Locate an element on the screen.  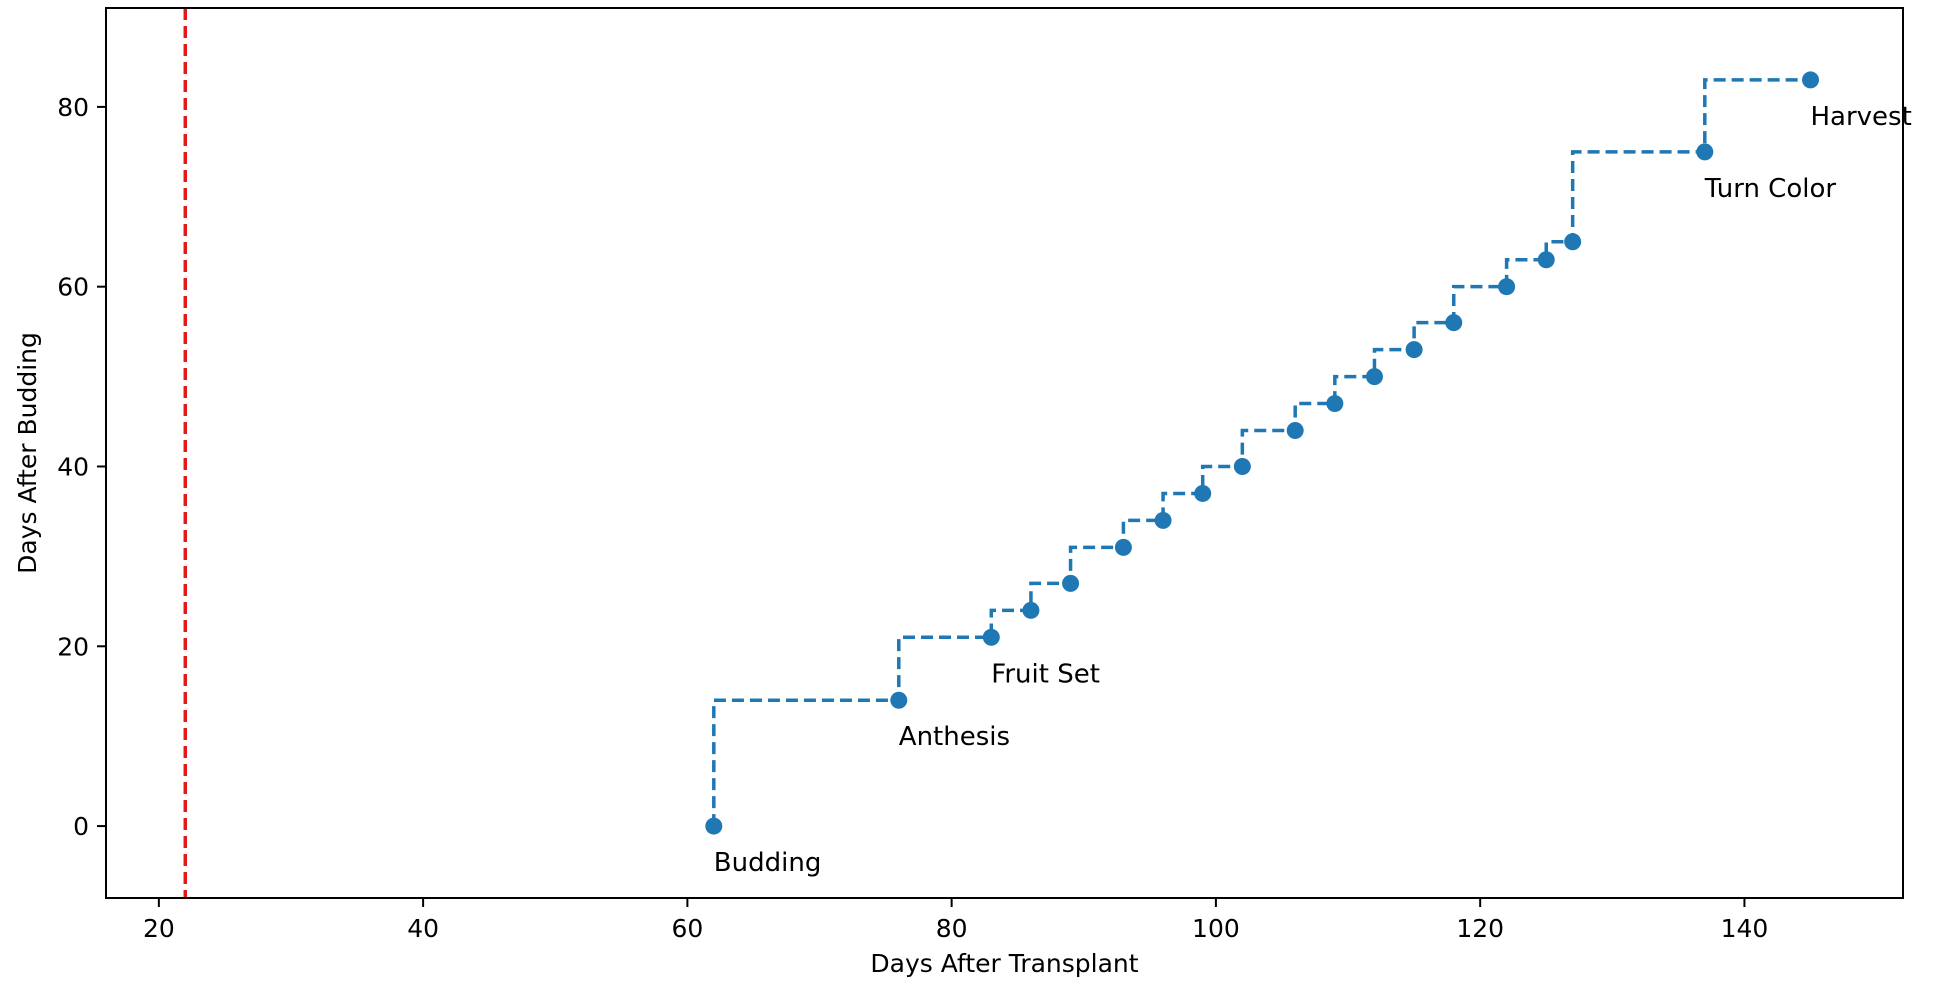
y-tick-label: 20 is located at coordinates (73, 646).